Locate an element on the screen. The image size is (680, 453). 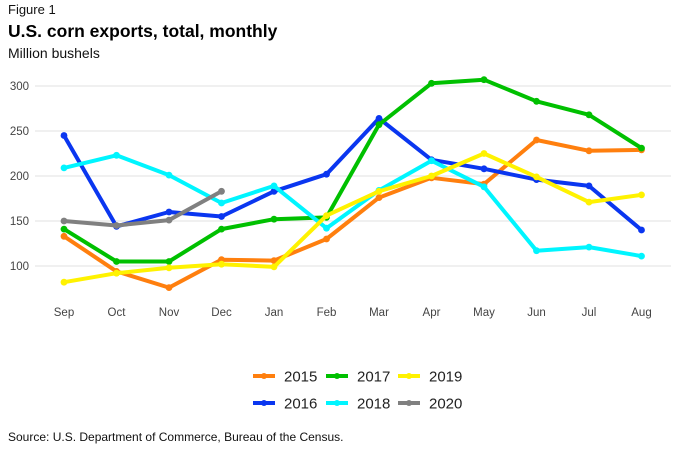
x-tick-label: Aug is located at coordinates (641, 313).